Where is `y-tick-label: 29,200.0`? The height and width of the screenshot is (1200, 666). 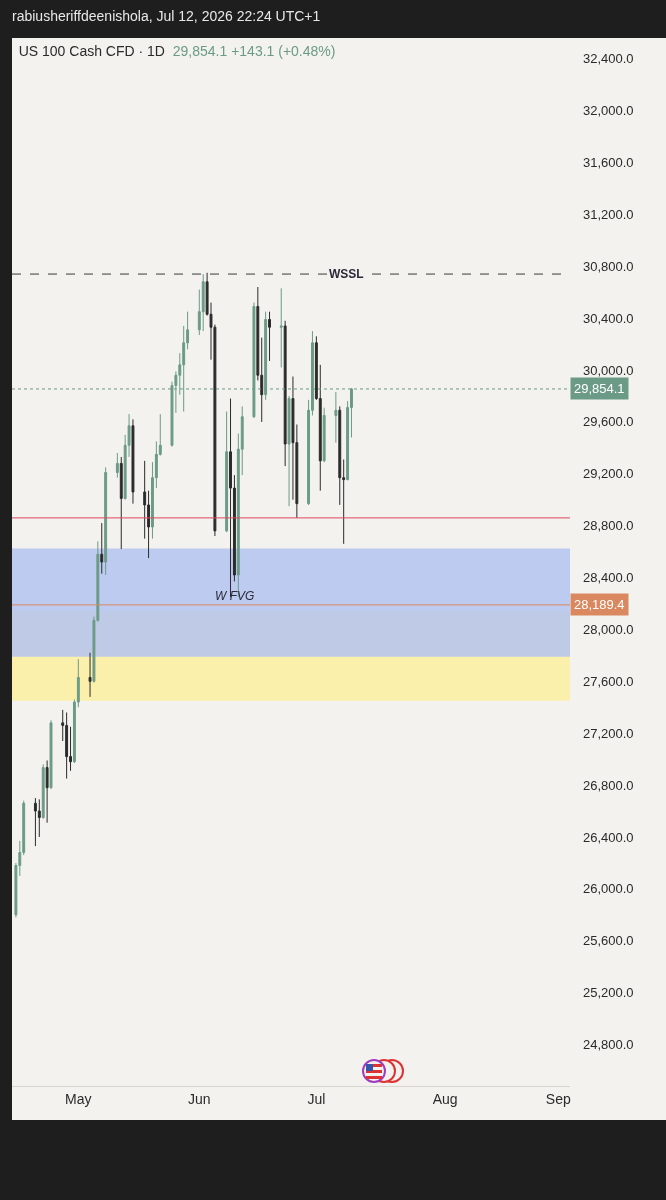 y-tick-label: 29,200.0 is located at coordinates (608, 474).